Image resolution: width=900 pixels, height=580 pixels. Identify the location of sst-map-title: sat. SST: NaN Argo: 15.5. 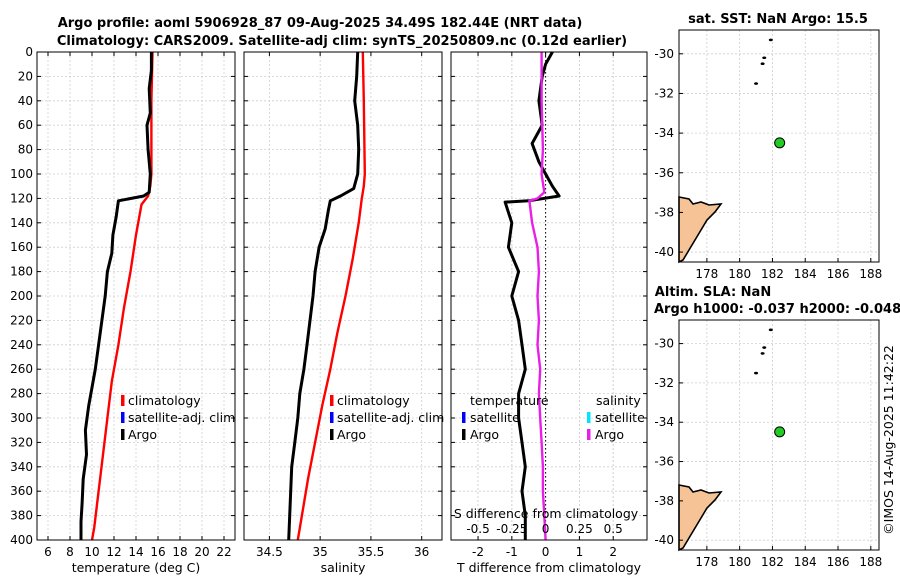
(778, 19).